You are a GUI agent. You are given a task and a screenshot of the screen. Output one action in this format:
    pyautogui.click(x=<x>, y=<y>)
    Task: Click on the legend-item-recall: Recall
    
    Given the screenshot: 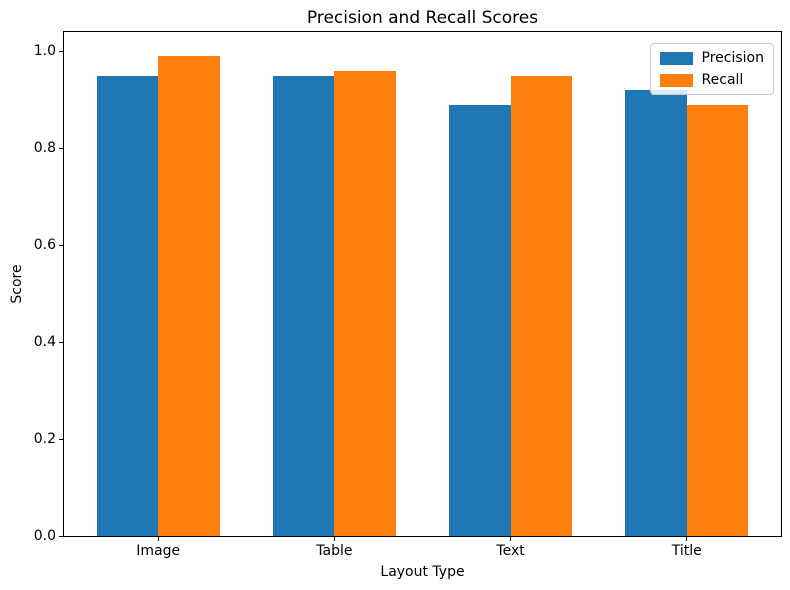 What is the action you would take?
    pyautogui.click(x=711, y=80)
    